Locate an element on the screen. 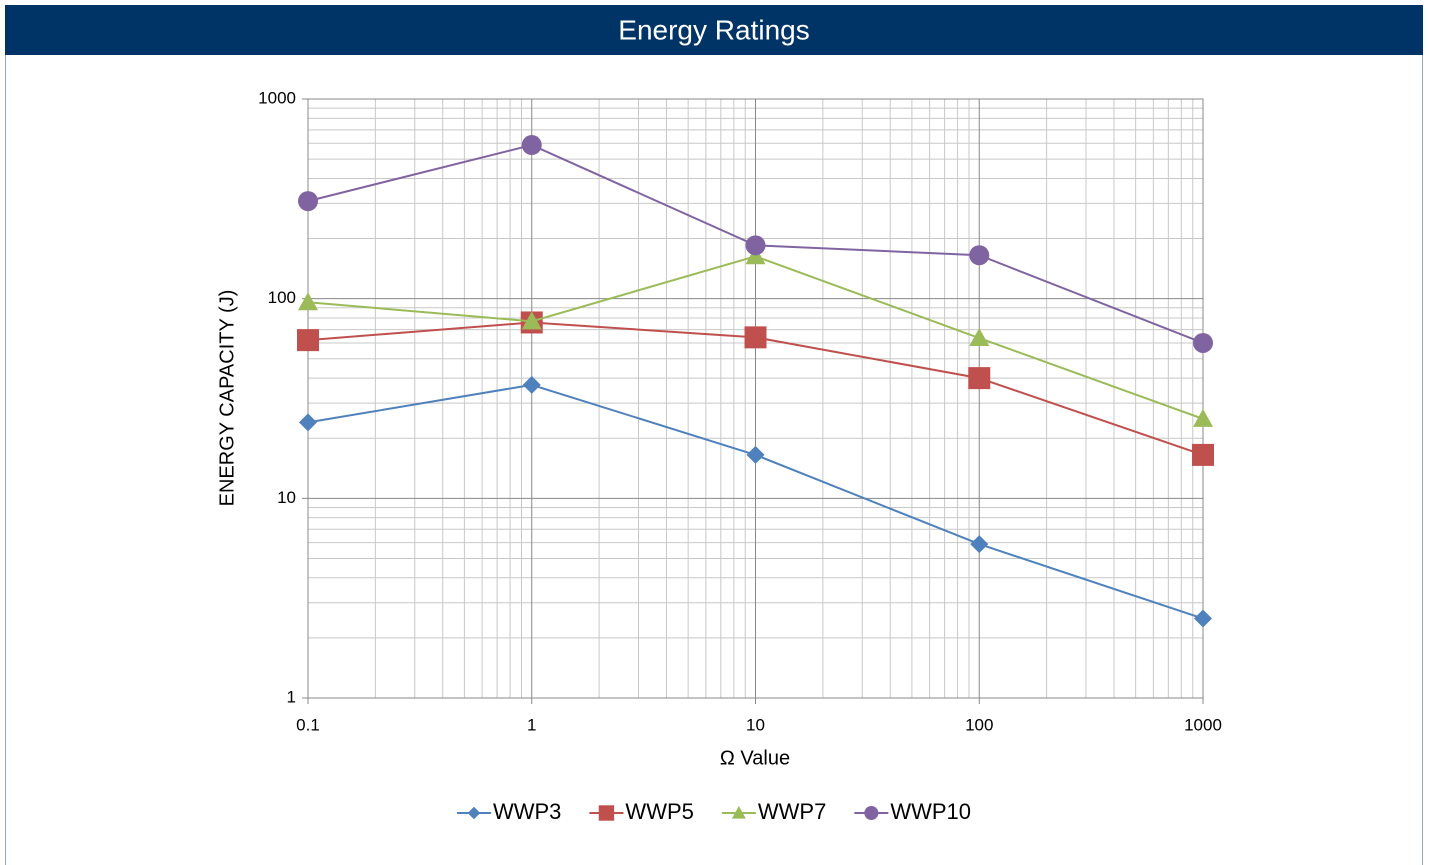 The image size is (1429, 865). y-tick-label: 10 is located at coordinates (286, 497).